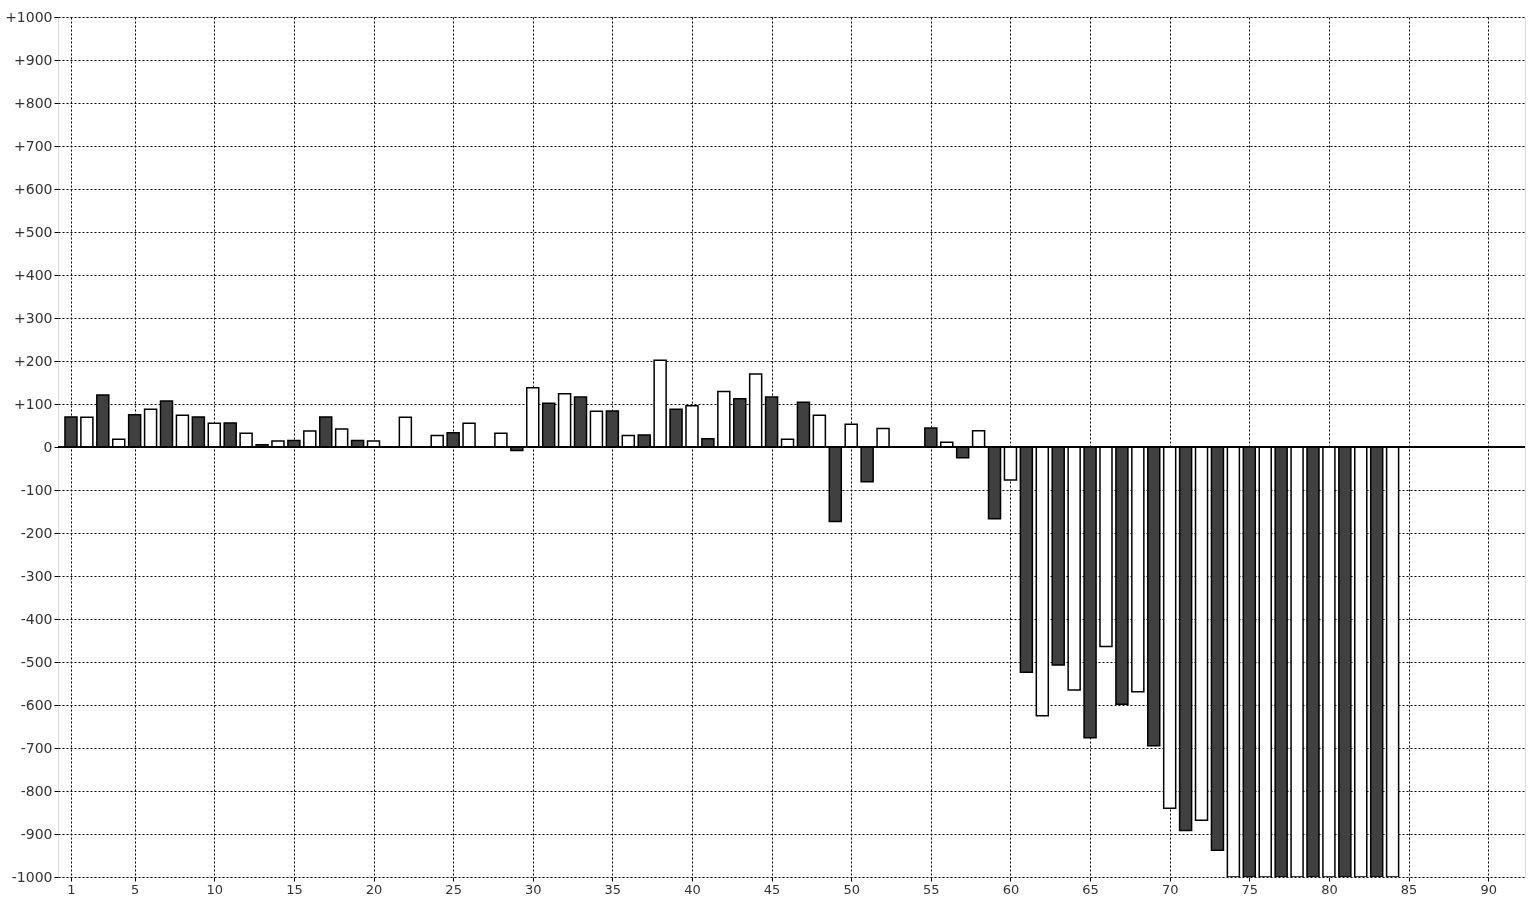 The image size is (1536, 908). I want to click on y-tick-label: +300, so click(33, 317).